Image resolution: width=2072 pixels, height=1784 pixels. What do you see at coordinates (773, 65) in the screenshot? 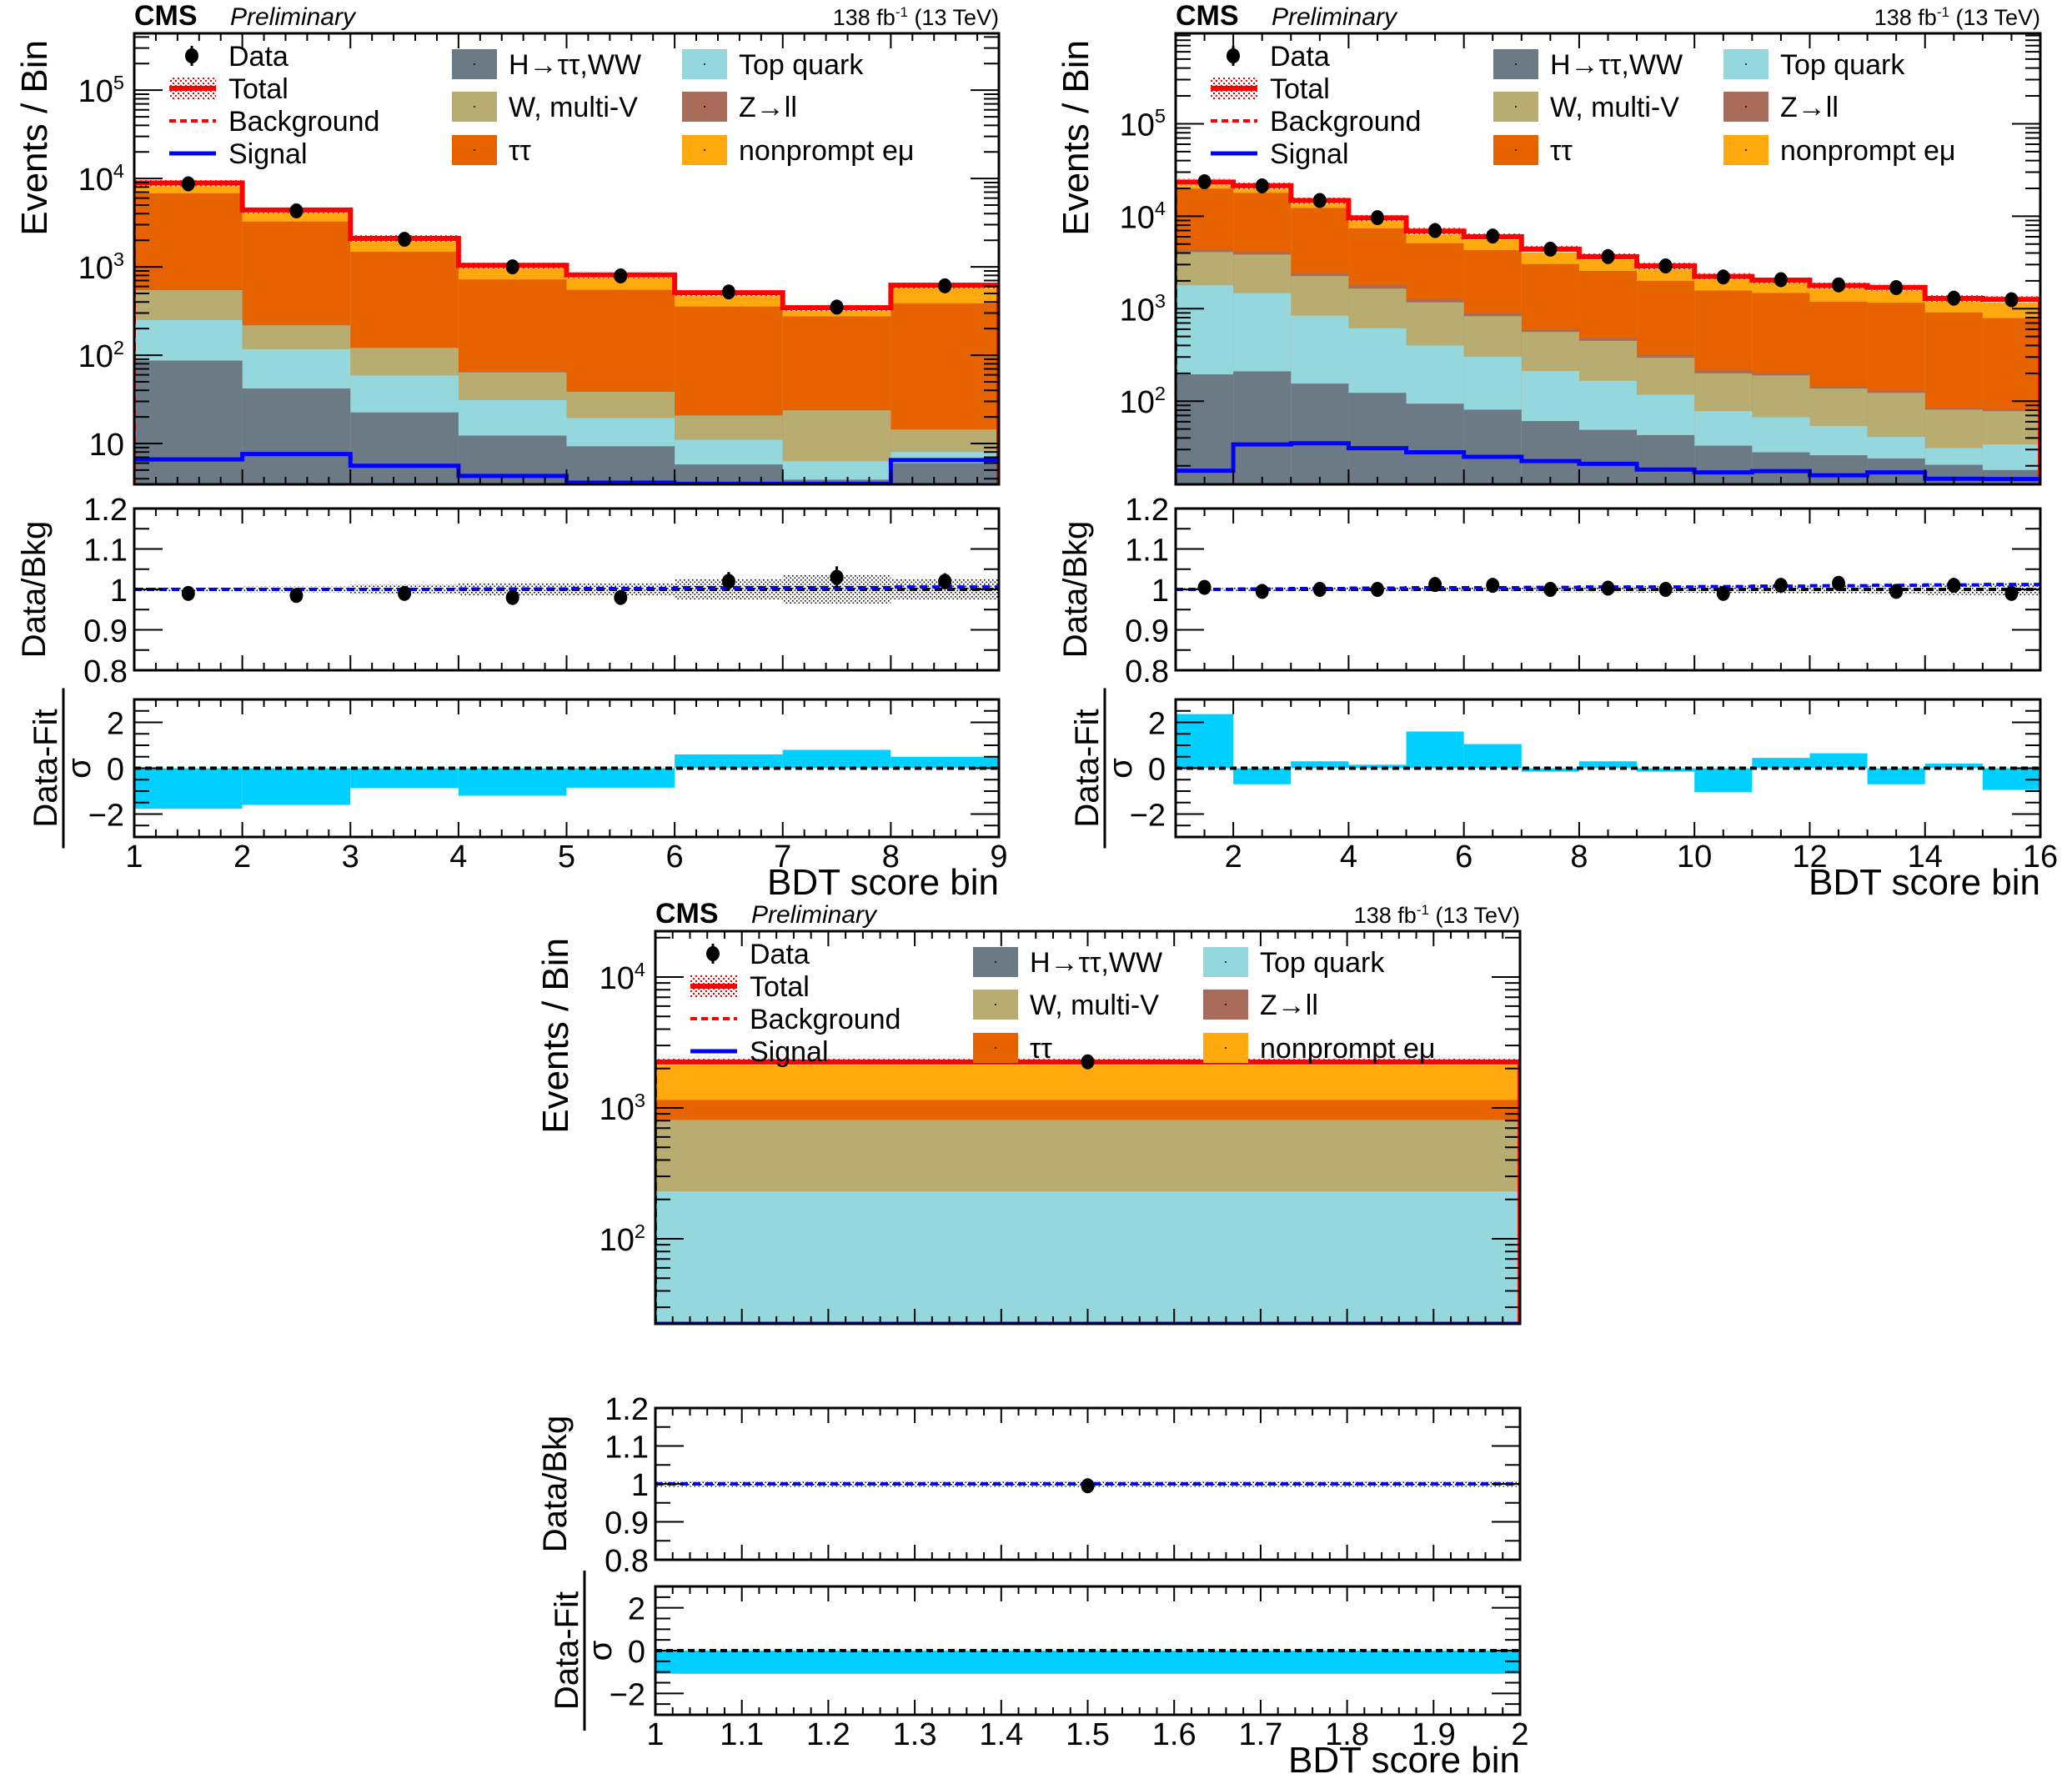
I see `legend-item-top: Top quark` at bounding box center [773, 65].